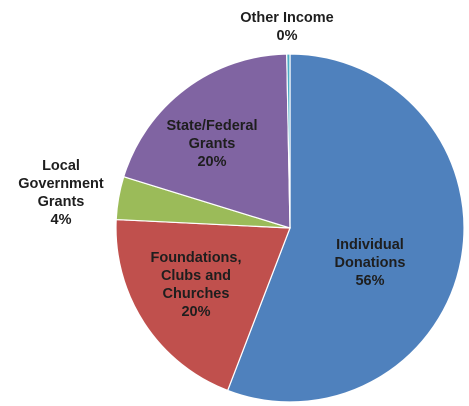 The image size is (469, 406). Describe the element at coordinates (196, 294) in the screenshot. I see `slice-name-line: Churches` at that location.